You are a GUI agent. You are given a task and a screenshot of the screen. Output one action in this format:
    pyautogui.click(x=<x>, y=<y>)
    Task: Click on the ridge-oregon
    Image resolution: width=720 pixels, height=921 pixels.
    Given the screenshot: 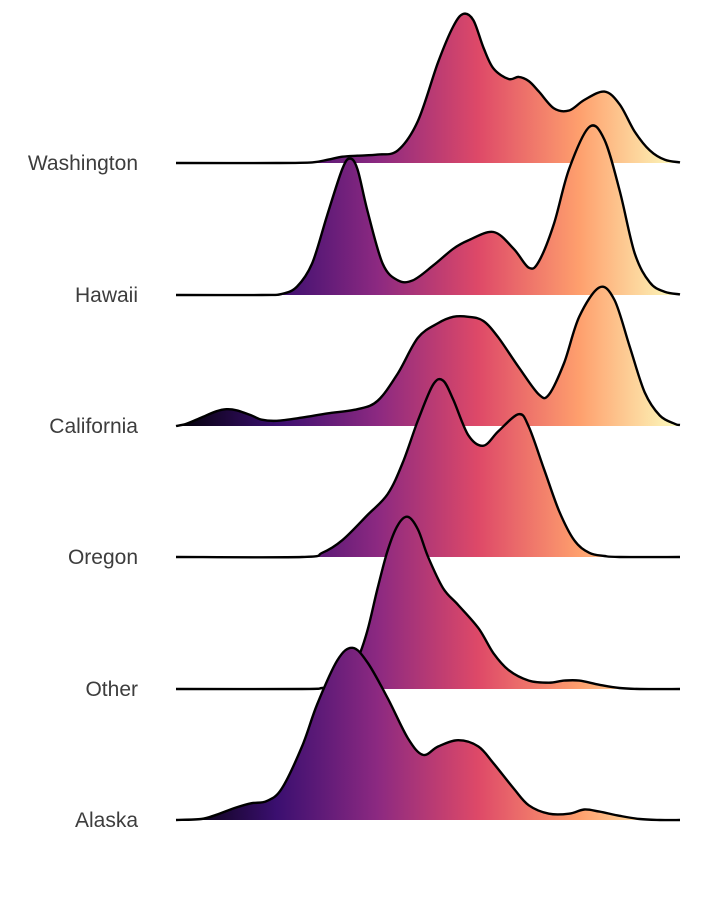 What is the action you would take?
    pyautogui.click(x=428, y=468)
    